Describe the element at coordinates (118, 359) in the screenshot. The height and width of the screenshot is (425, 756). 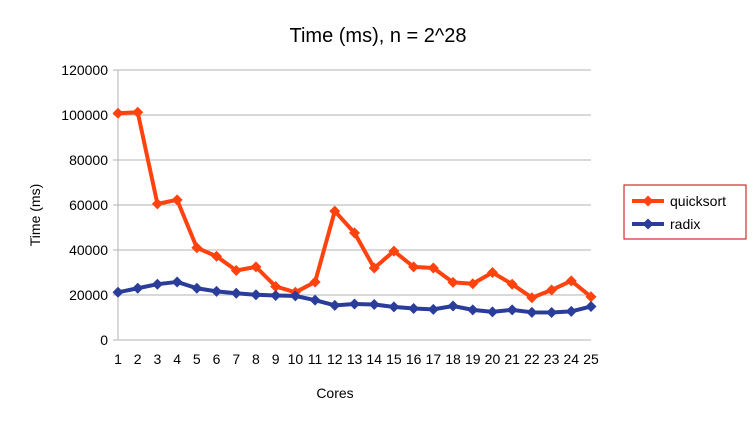
I see `x-tick-label: 1` at that location.